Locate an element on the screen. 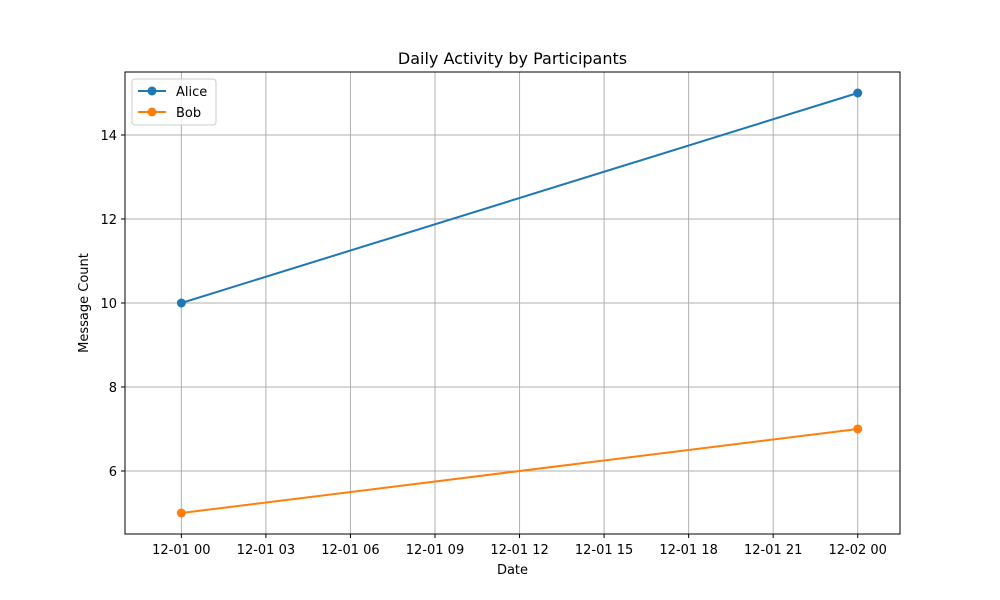 The image size is (1000, 600). x-tick-label: 12-01 18 is located at coordinates (688, 550).